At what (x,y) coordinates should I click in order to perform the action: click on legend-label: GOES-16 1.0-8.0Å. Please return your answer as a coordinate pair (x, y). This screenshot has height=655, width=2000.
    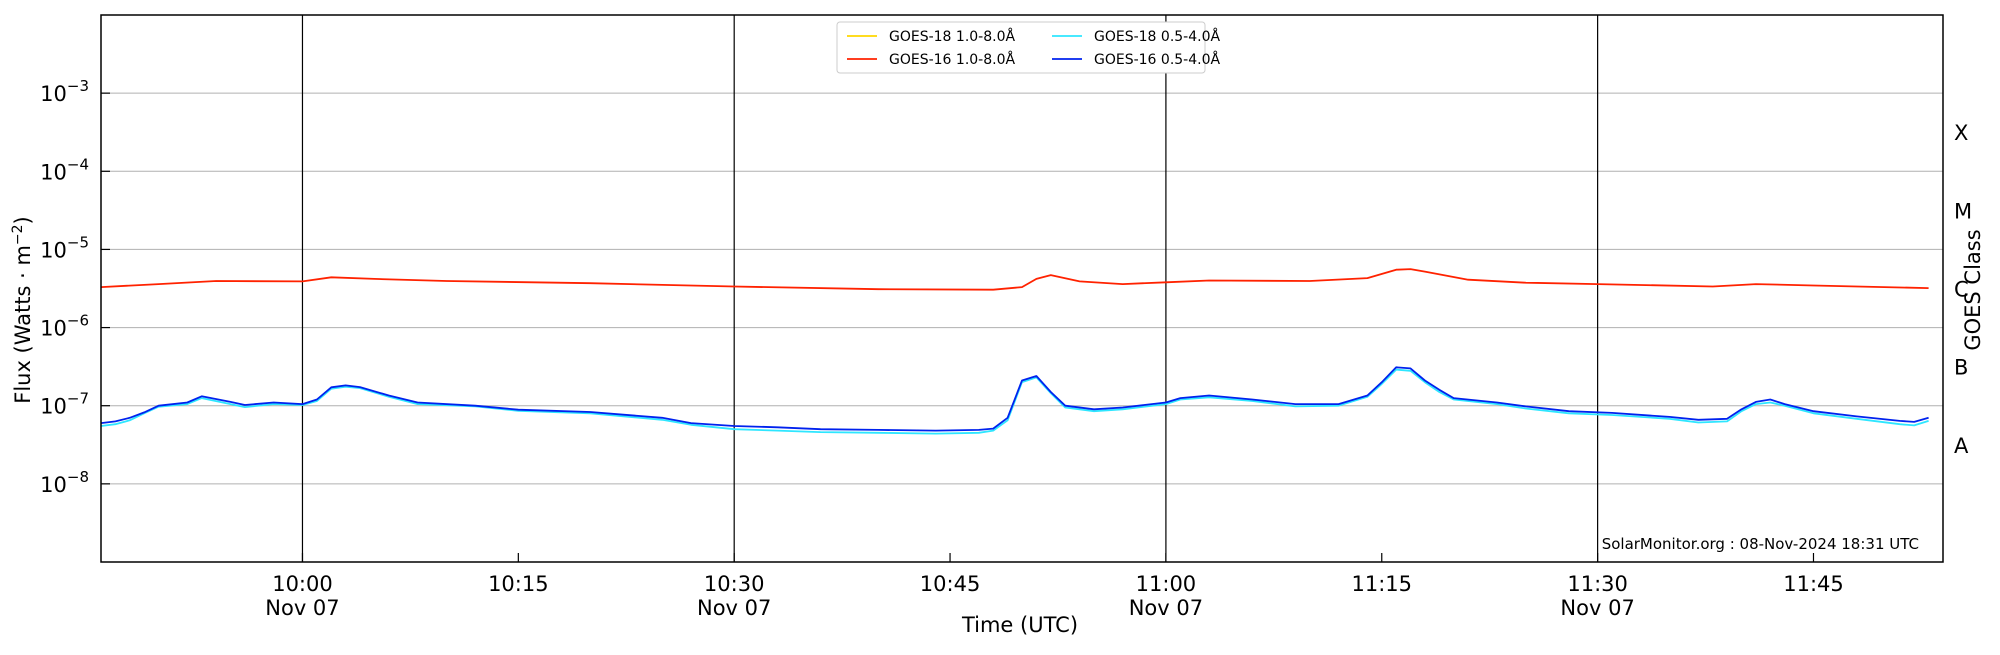
    Looking at the image, I should click on (952, 59).